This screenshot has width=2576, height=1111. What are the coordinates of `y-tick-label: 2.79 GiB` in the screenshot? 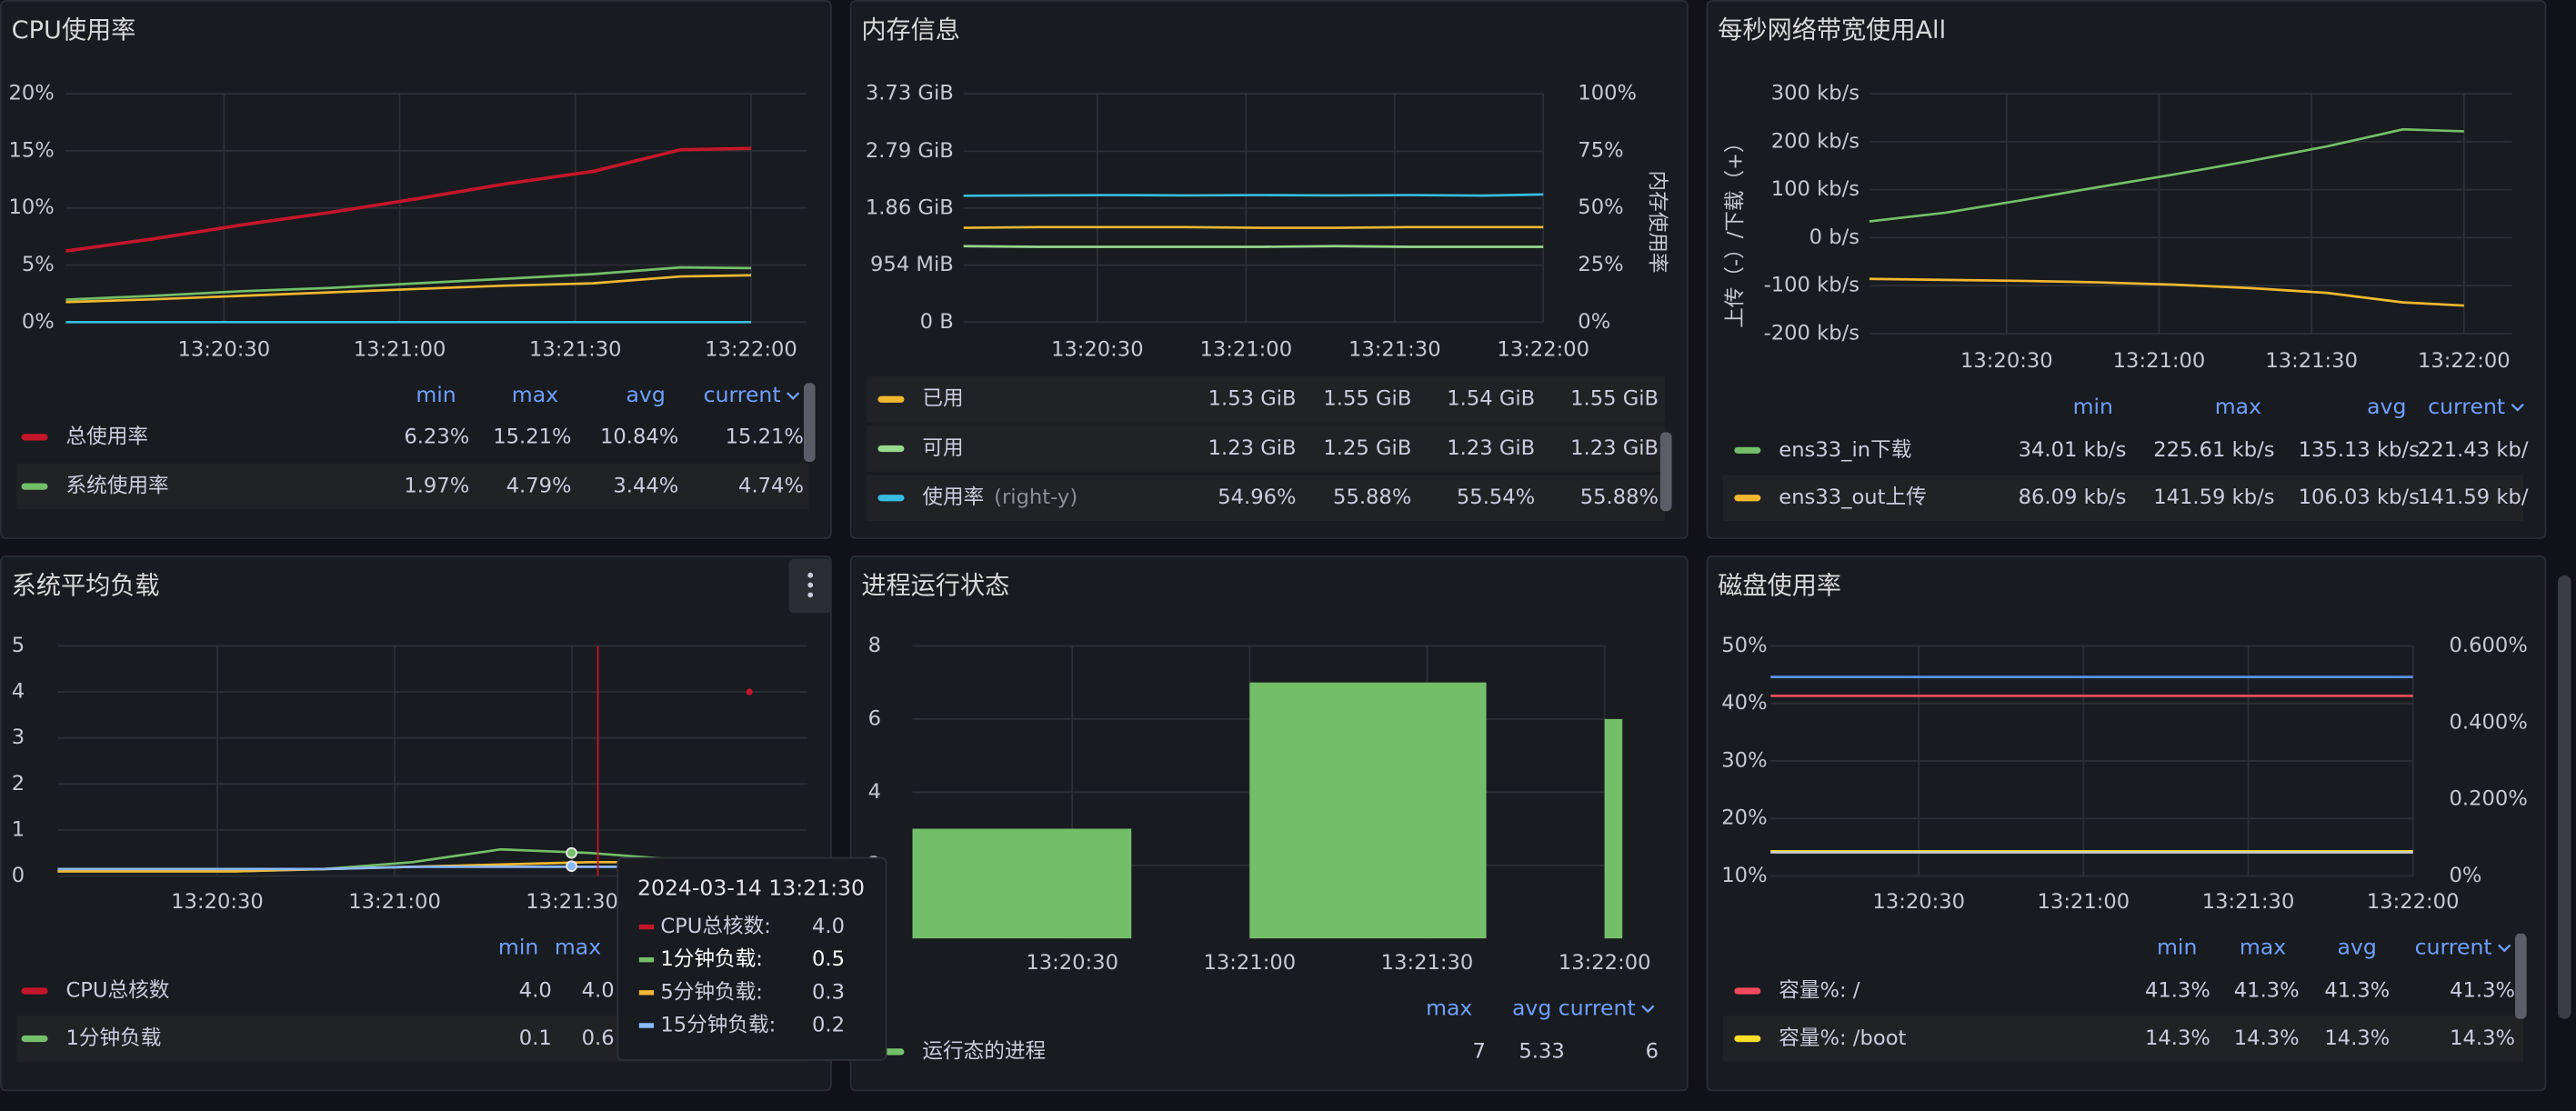 It's located at (910, 151).